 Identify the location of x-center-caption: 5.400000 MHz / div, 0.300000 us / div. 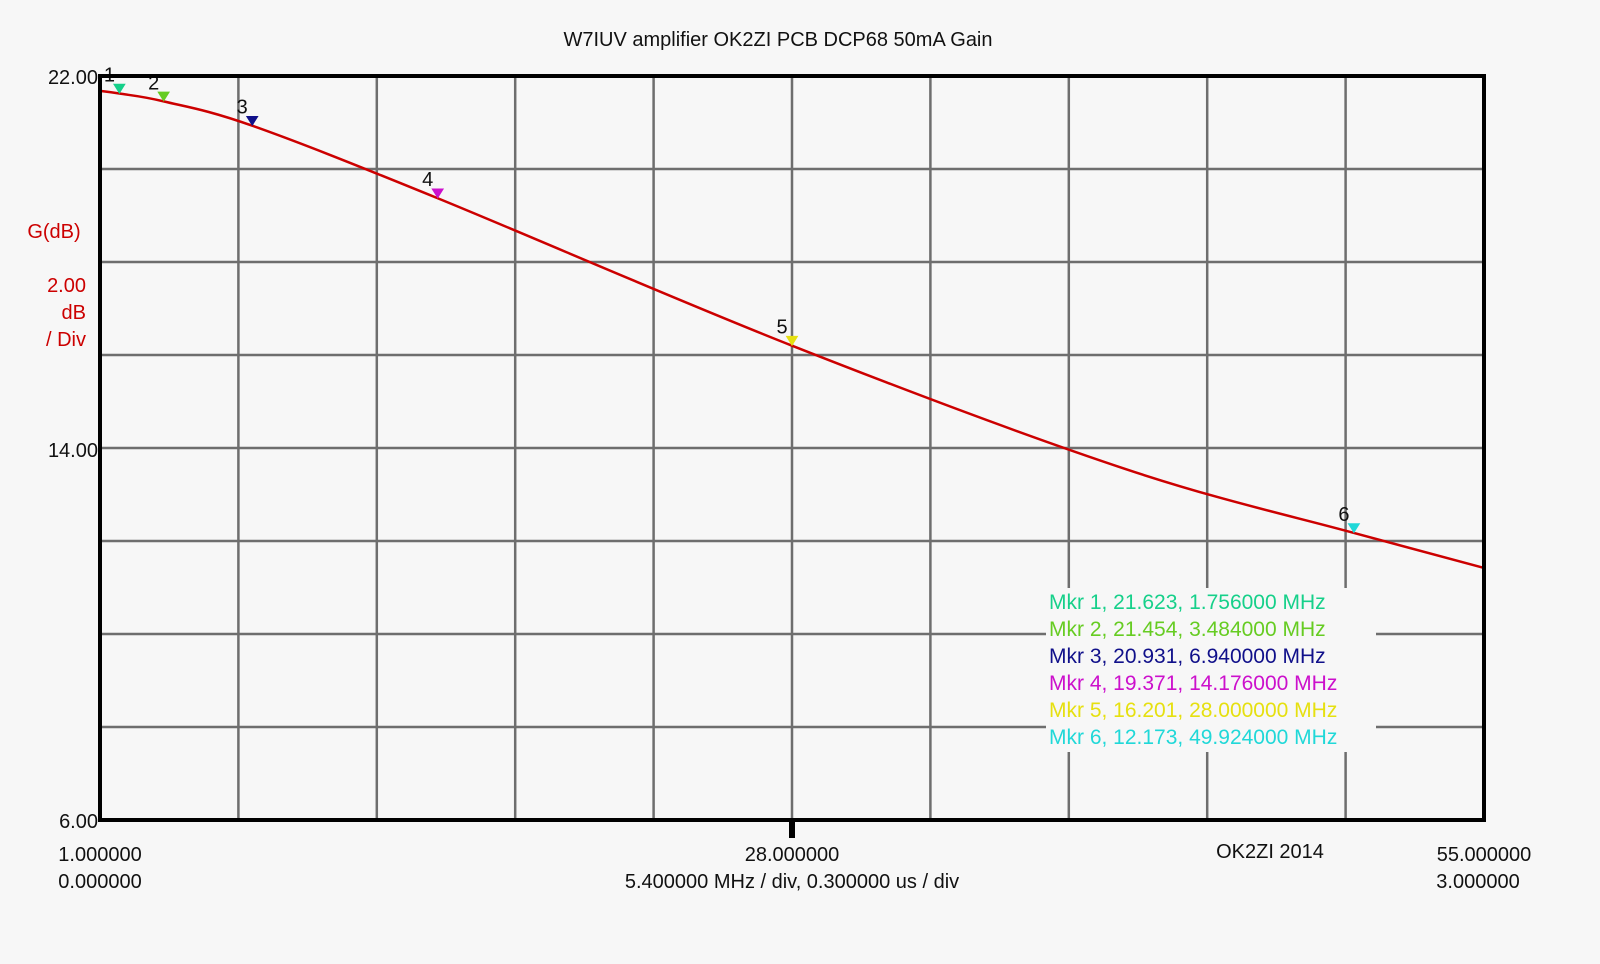
(792, 882).